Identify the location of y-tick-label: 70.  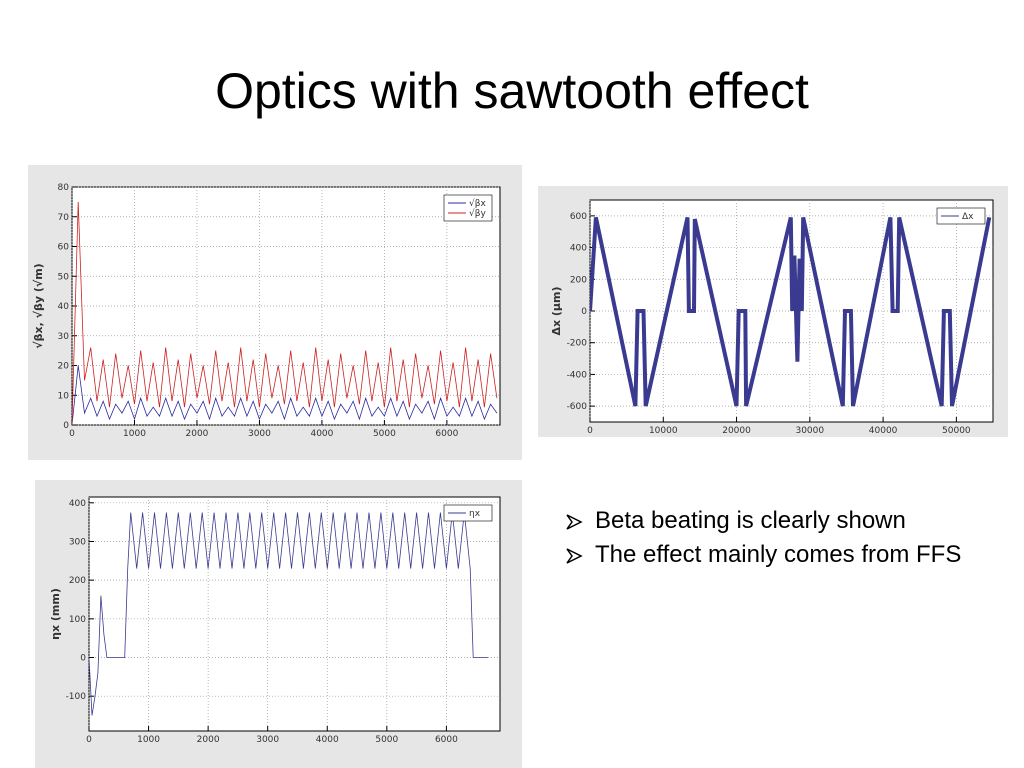
(64, 218).